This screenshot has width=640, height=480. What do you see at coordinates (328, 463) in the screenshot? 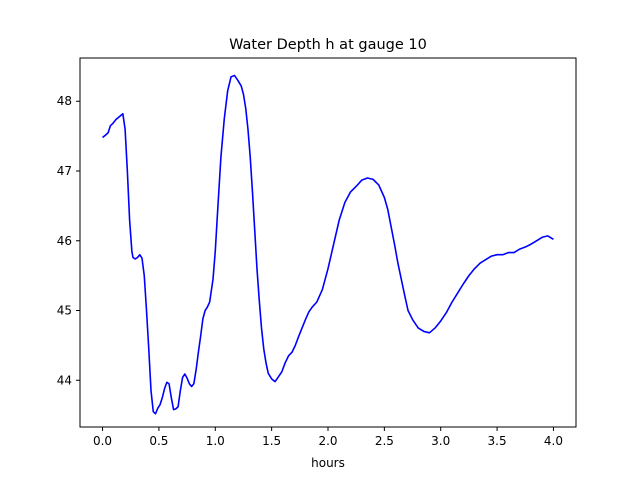
I see `x-axis-label: hours` at bounding box center [328, 463].